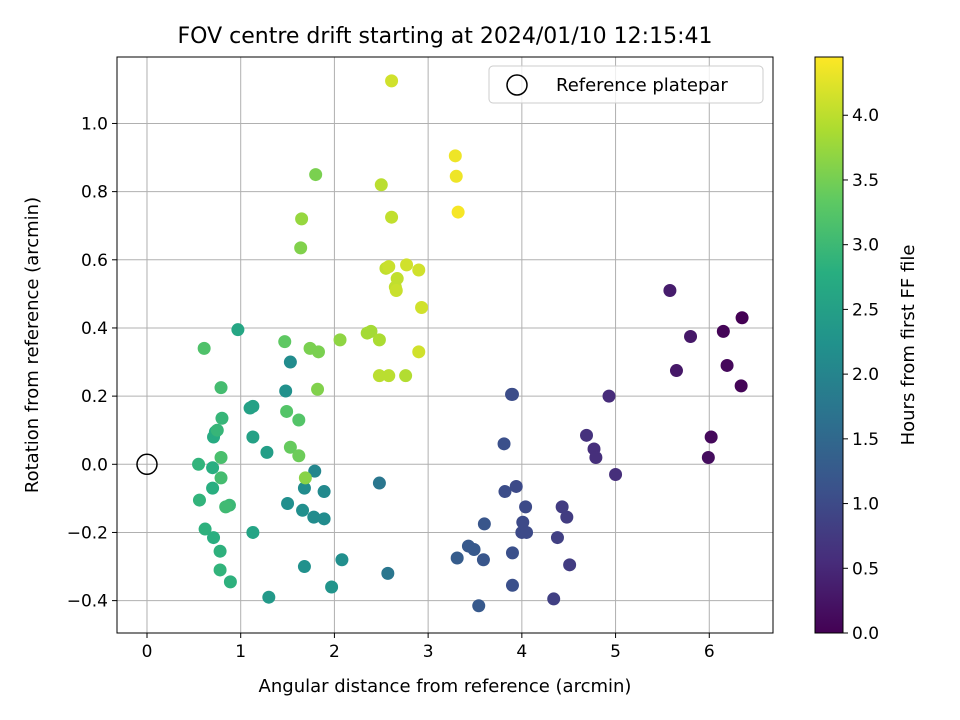 This screenshot has height=720, width=960. What do you see at coordinates (92, 363) in the screenshot?
I see `y-axis-ticks: −0.4 −0.2 0.0 0.2 0.4 0.6 0.8 1.0` at bounding box center [92, 363].